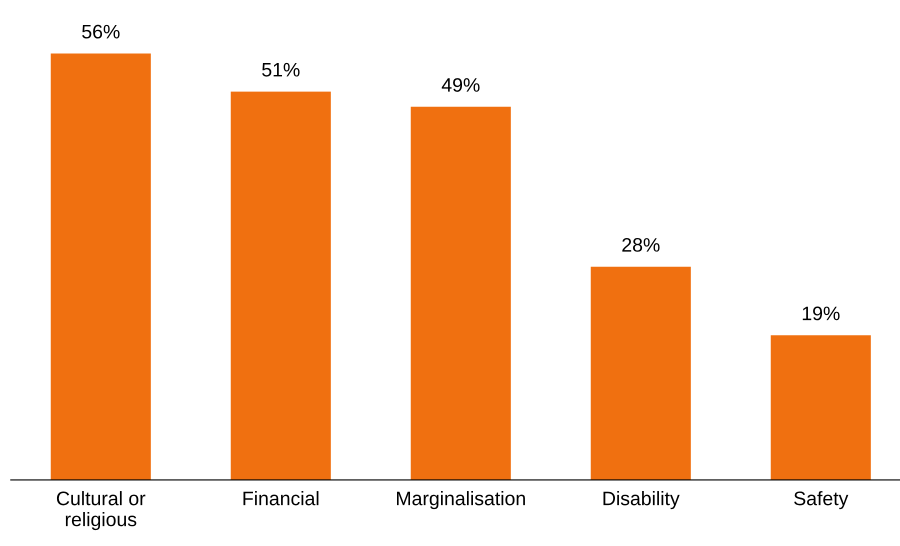 This screenshot has width=900, height=546. What do you see at coordinates (101, 510) in the screenshot?
I see `x-tick-label: Cultural or religious` at bounding box center [101, 510].